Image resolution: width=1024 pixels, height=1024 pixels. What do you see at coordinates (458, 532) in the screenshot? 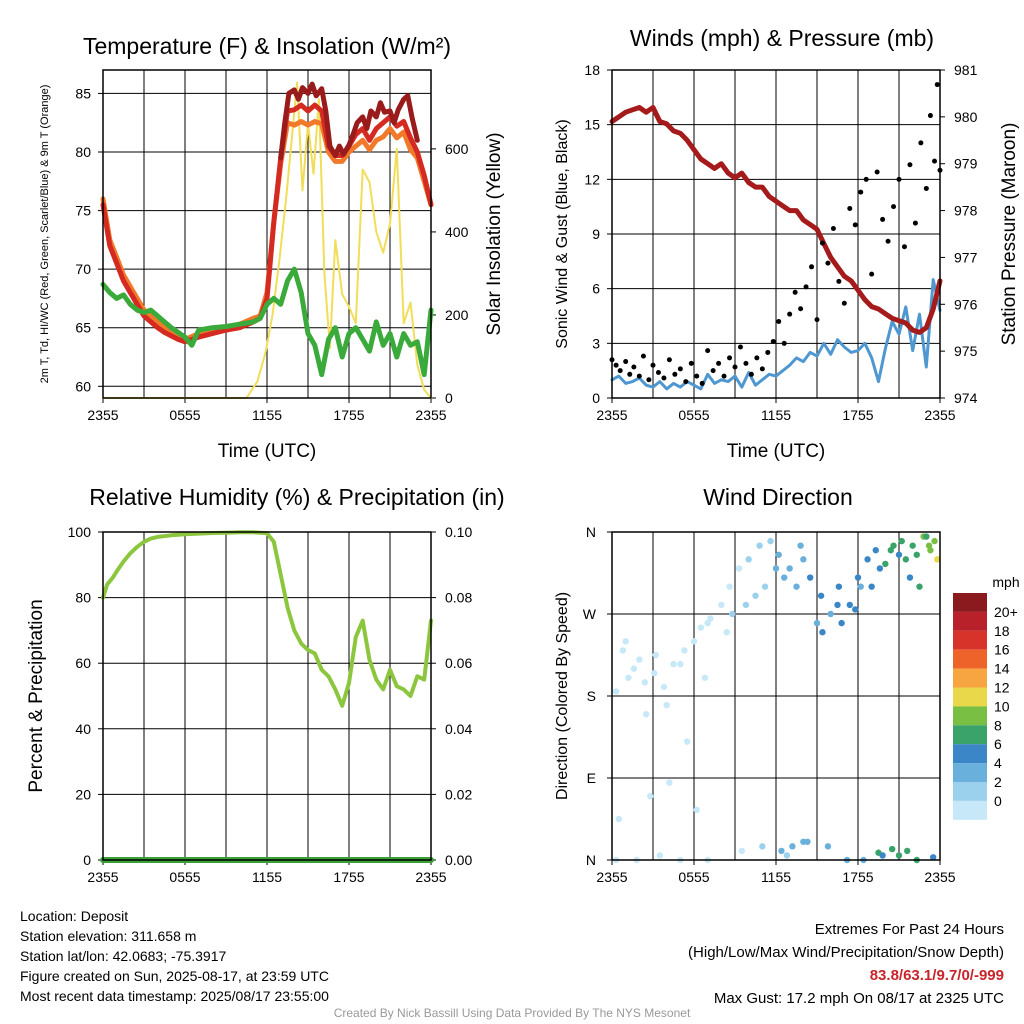
I see `rh-y2-tick-label: 0.10` at bounding box center [458, 532].